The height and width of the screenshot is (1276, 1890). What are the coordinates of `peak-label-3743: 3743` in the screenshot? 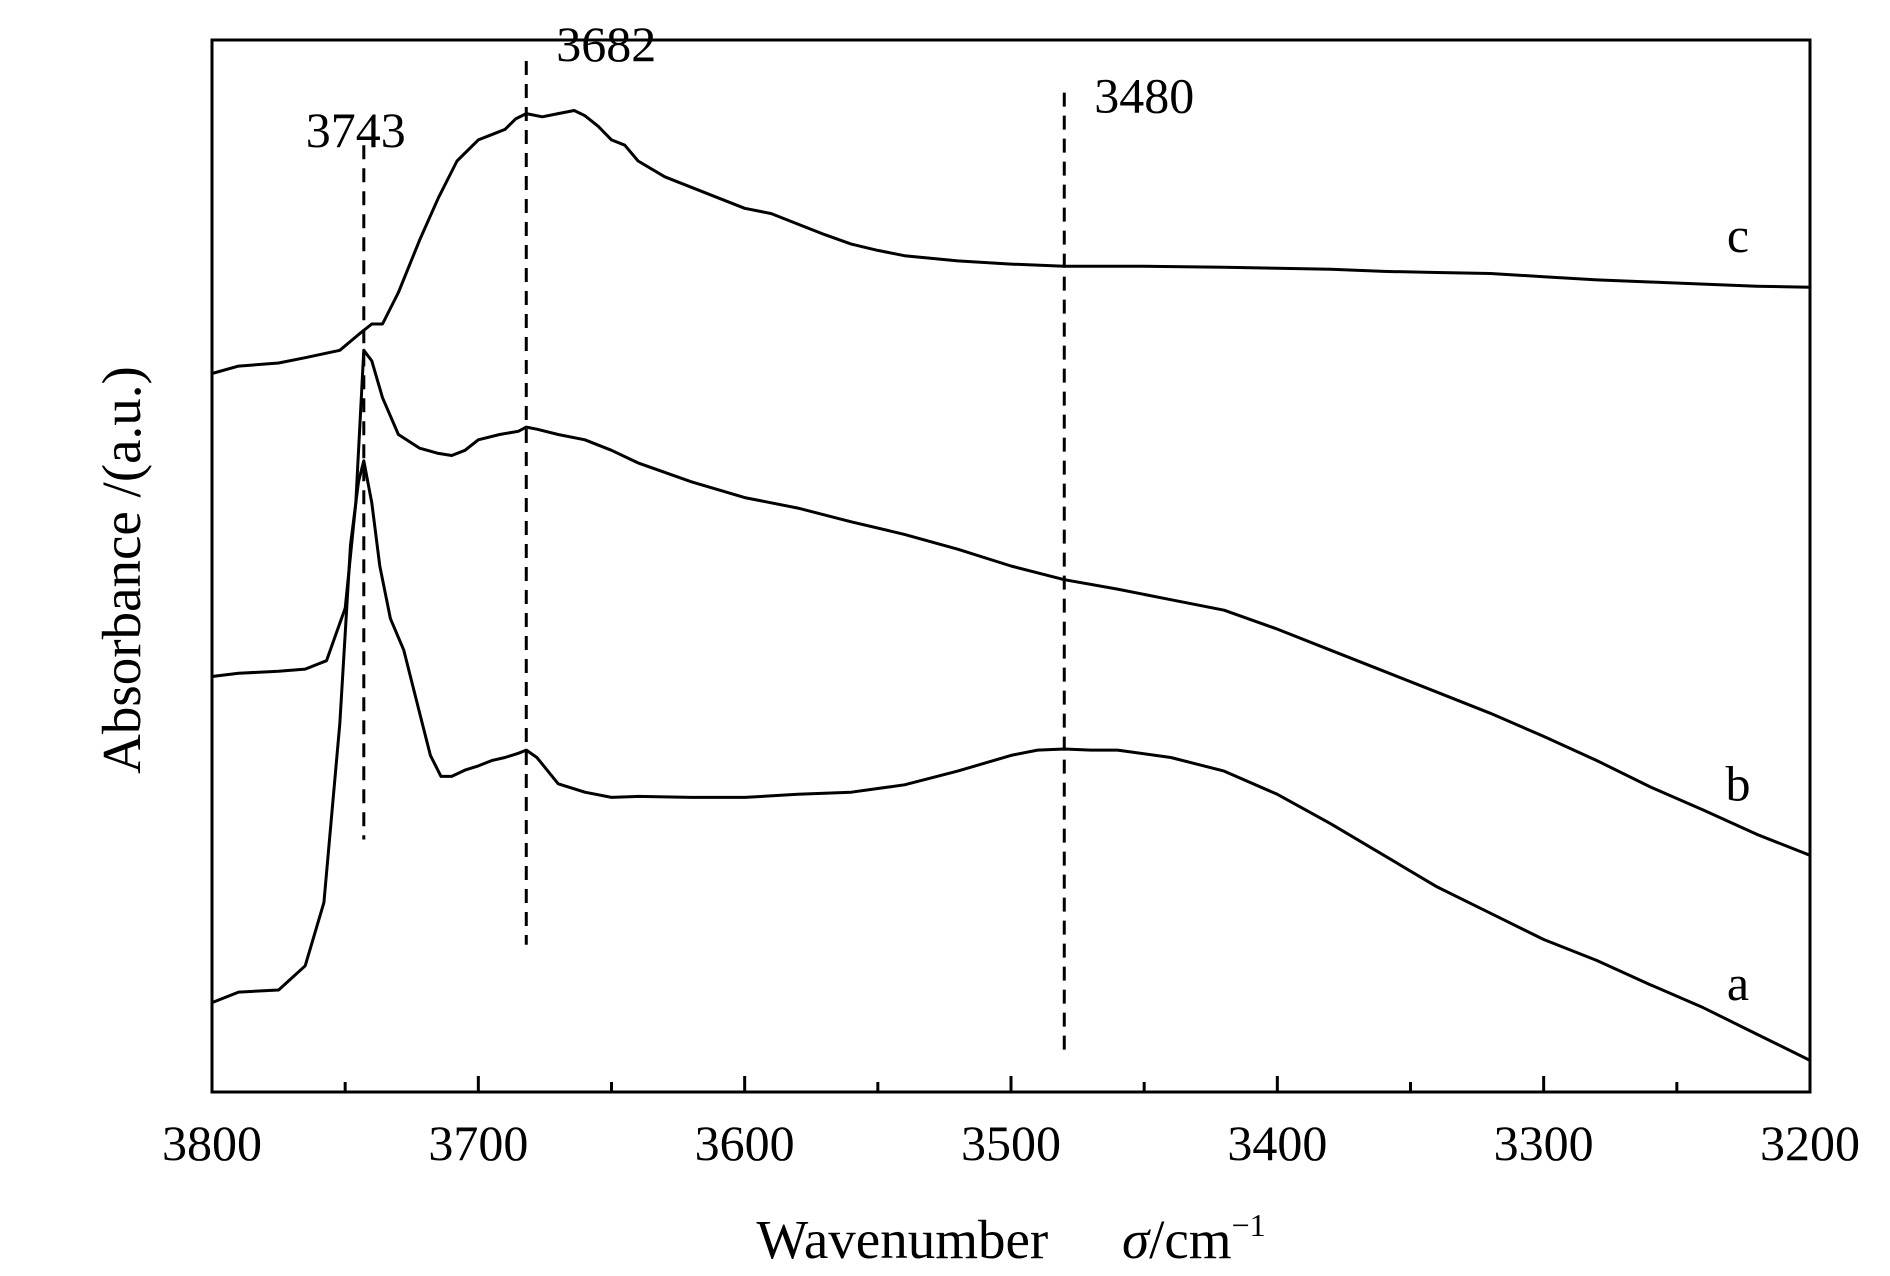 It's located at (356, 130).